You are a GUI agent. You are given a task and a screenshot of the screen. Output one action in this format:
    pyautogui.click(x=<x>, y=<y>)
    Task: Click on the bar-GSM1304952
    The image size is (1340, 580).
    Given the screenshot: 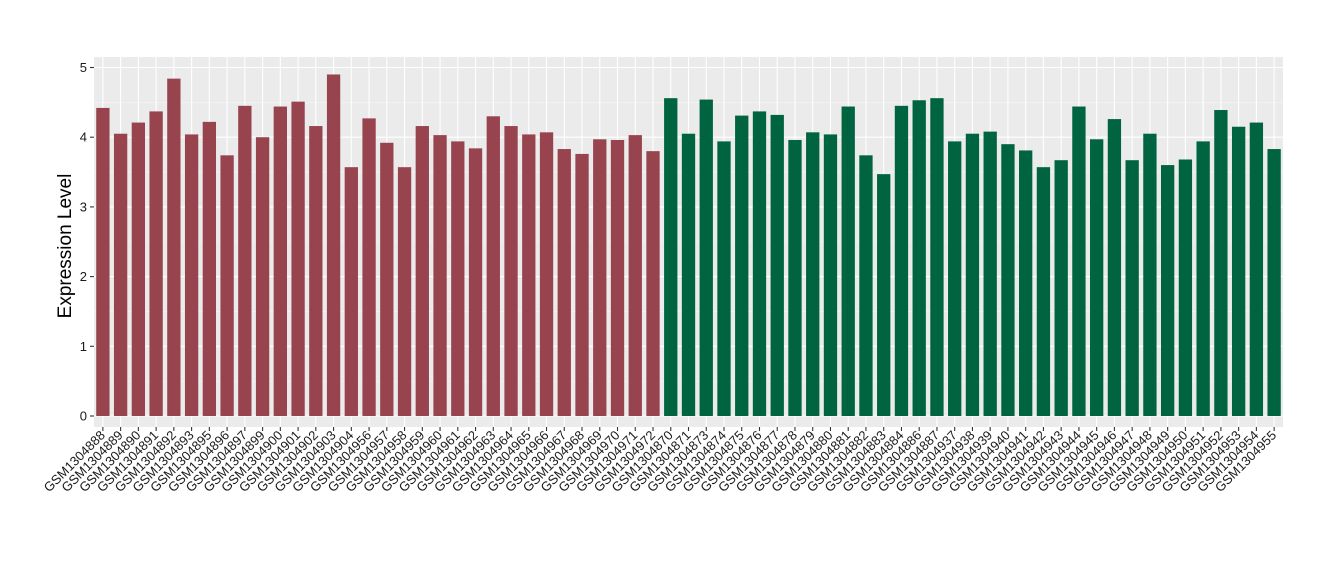 What is the action you would take?
    pyautogui.click(x=1221, y=263)
    